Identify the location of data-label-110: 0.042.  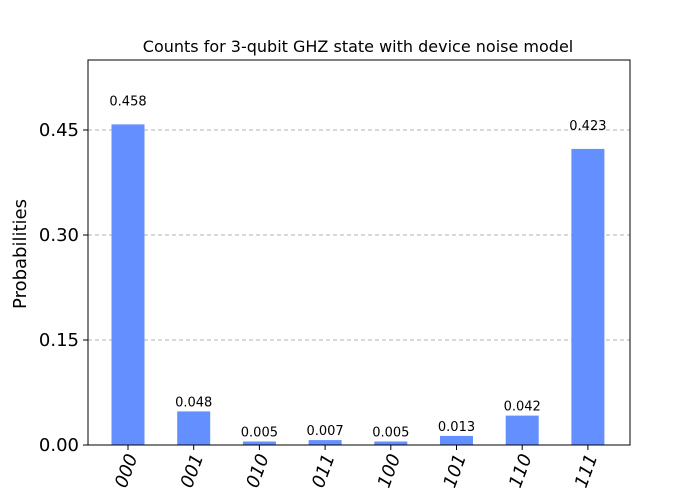
(522, 407).